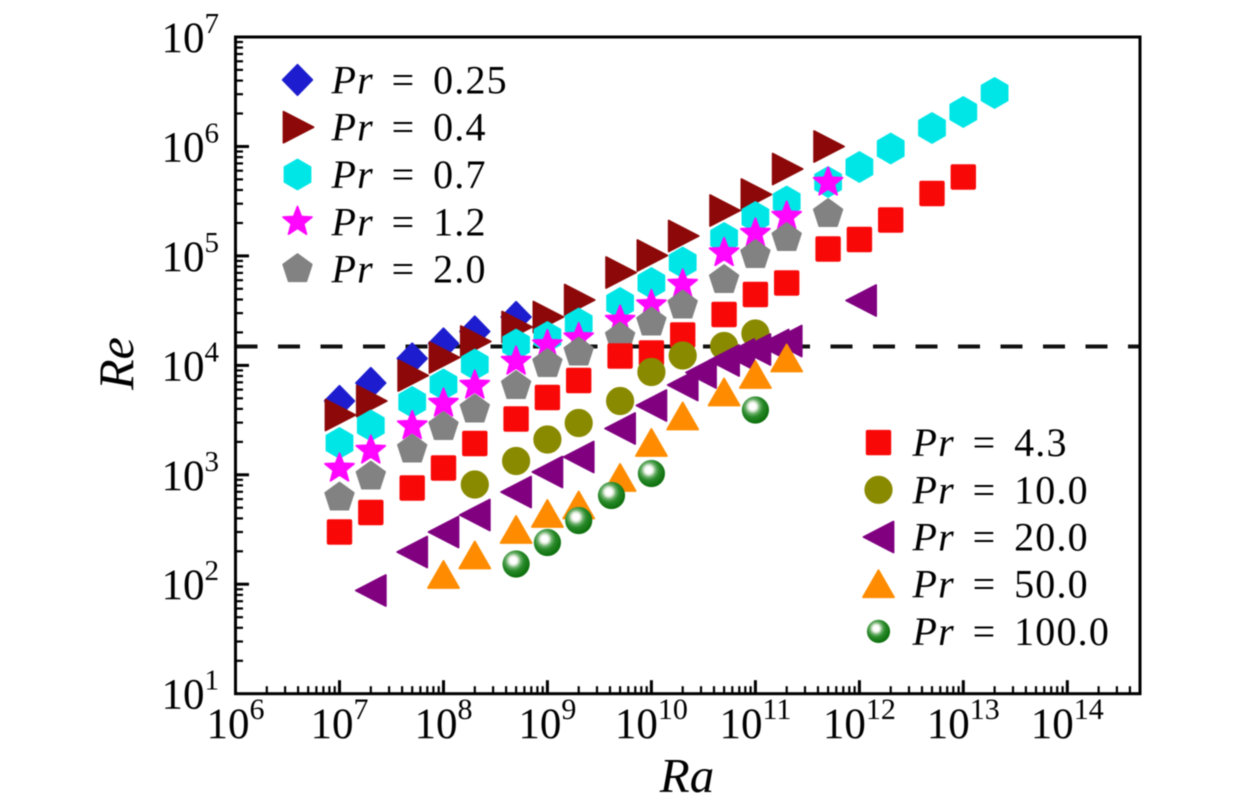  Describe the element at coordinates (963, 720) in the screenshot. I see `svg-text: 10¹³` at that location.